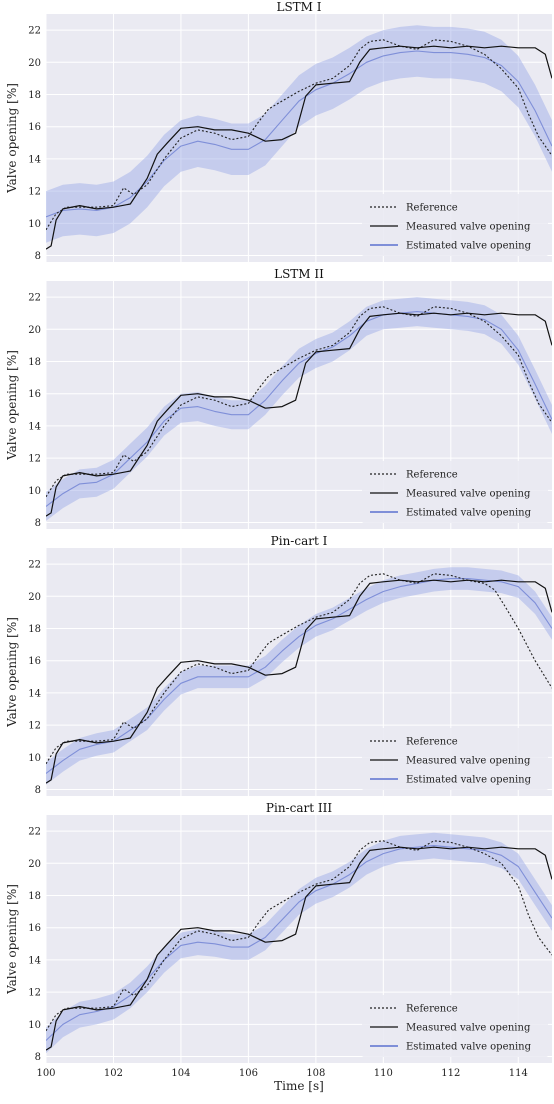 The image size is (554, 1104). Describe the element at coordinates (248, 1073) in the screenshot. I see `x-tick-label: 106` at that location.